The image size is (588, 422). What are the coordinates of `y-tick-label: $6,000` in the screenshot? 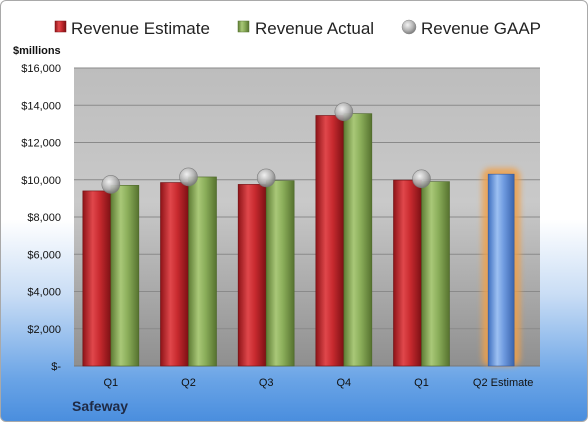 It's located at (44, 255).